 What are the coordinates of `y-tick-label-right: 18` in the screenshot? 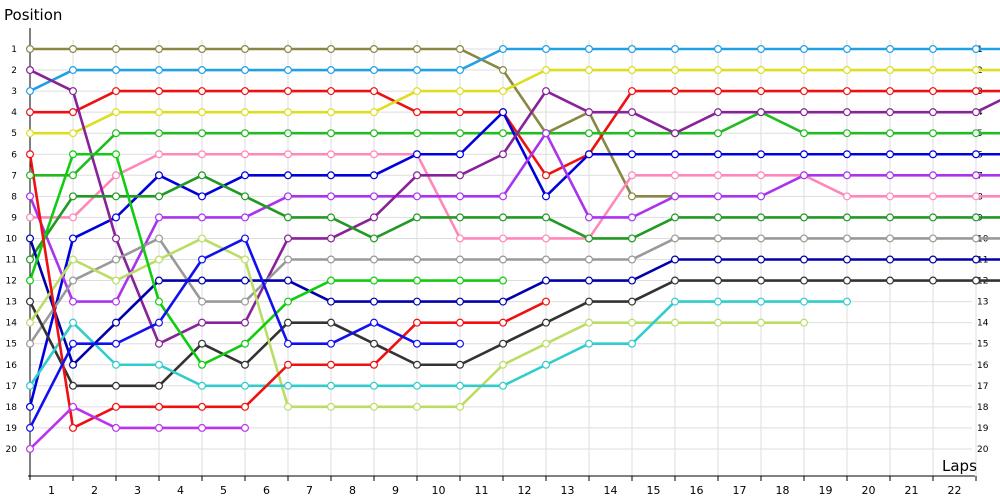 It's located at (983, 408).